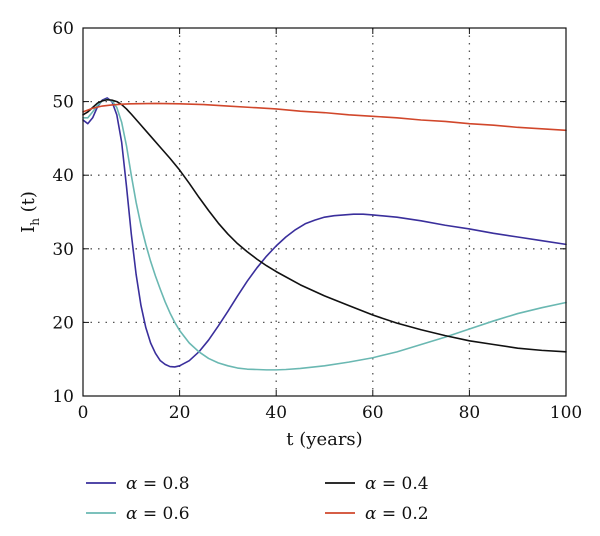  What do you see at coordinates (276, 413) in the screenshot?
I see `x-tick-label: 40` at bounding box center [276, 413].